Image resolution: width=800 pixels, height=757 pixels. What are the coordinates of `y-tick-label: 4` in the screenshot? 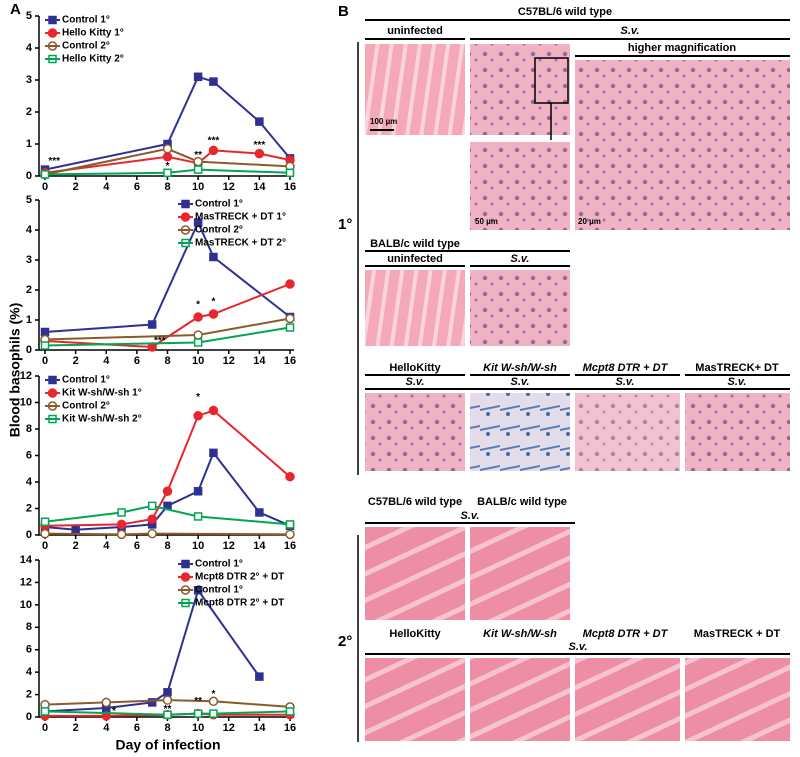 It's located at (29, 48).